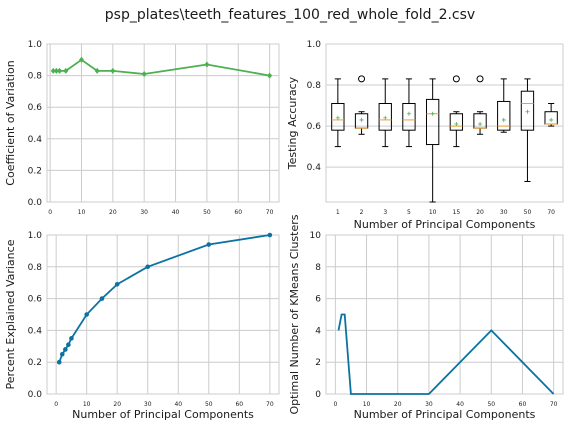 This screenshot has width=571, height=428. Describe the element at coordinates (457, 212) in the screenshot. I see `x-tick-label: 15` at that location.